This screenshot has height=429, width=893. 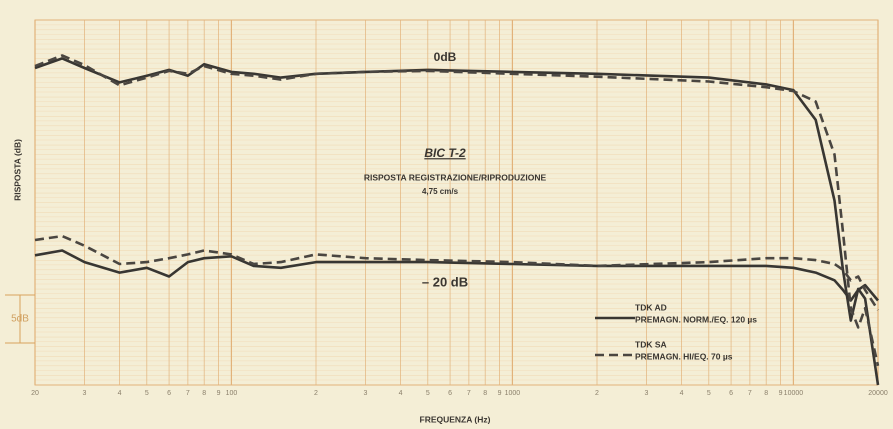 What do you see at coordinates (445, 153) in the screenshot?
I see `chart-title: BIC T-2` at bounding box center [445, 153].